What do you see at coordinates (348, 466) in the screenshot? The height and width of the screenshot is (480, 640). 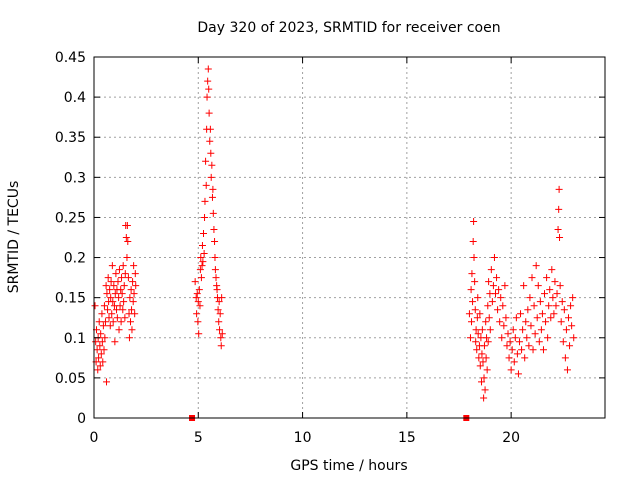 I see `x-axis-label: GPS time / hours` at bounding box center [348, 466].